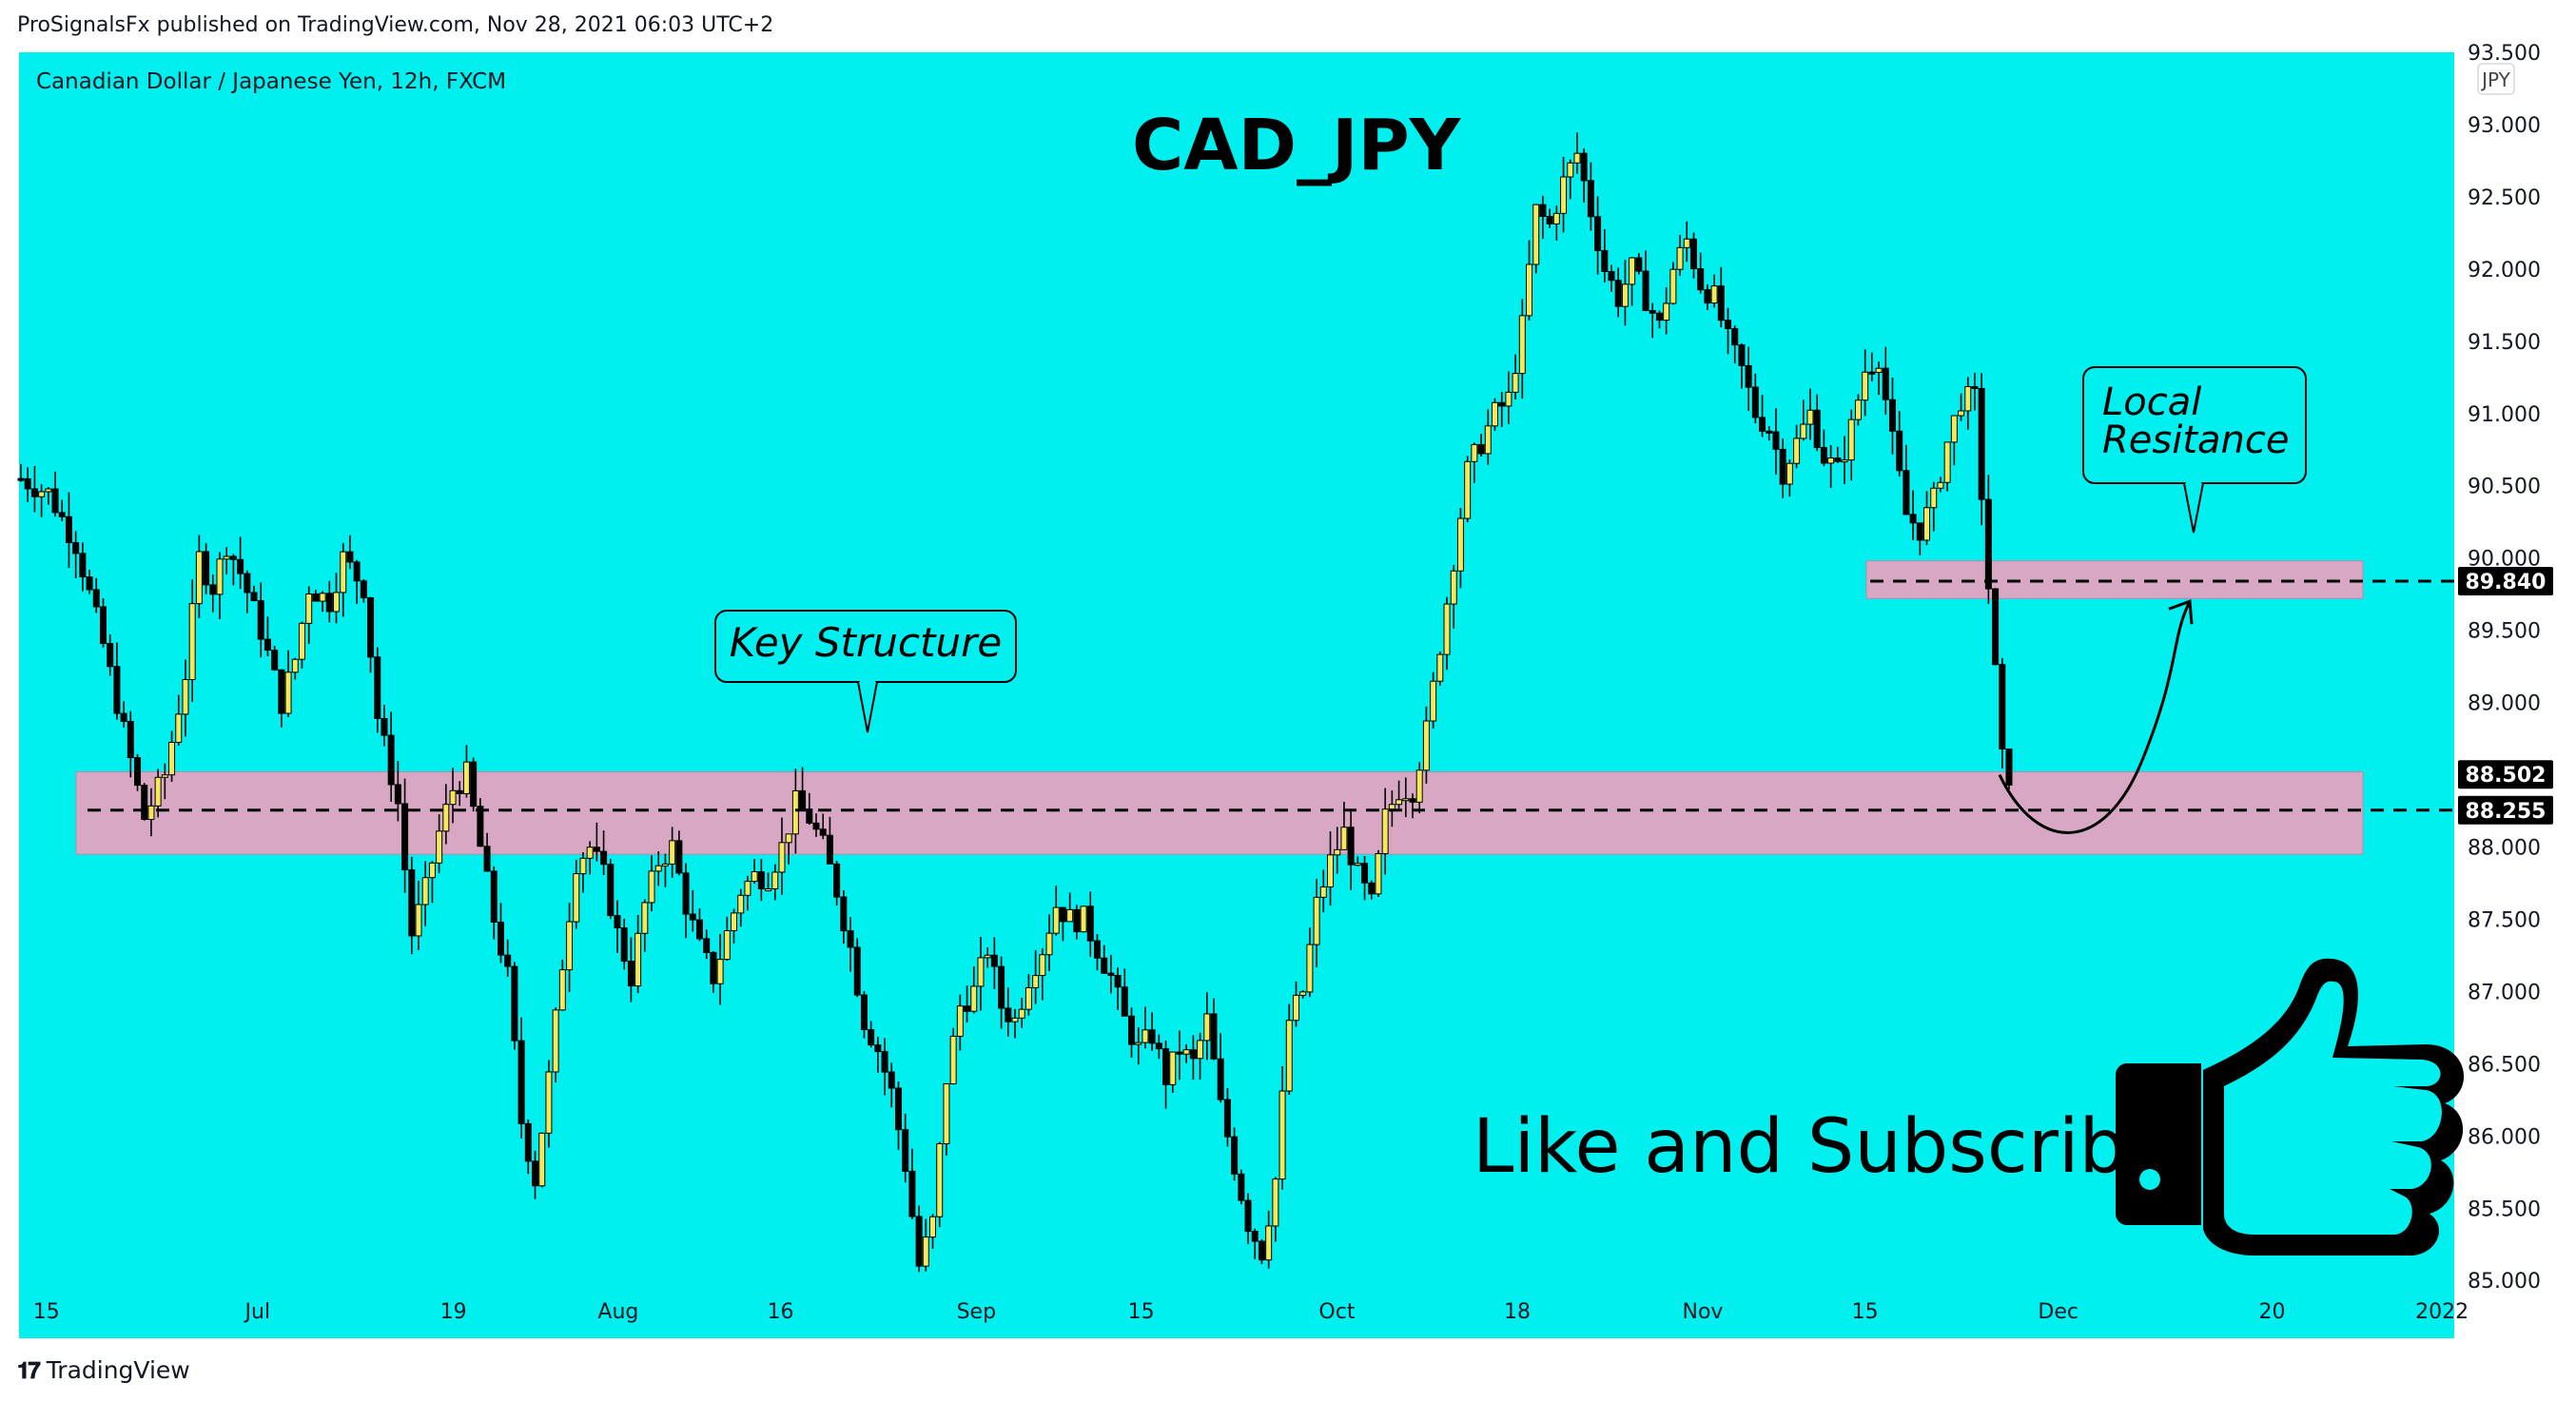 The image size is (2576, 1402). I want to click on key-structure-label: Key Structure, so click(866, 642).